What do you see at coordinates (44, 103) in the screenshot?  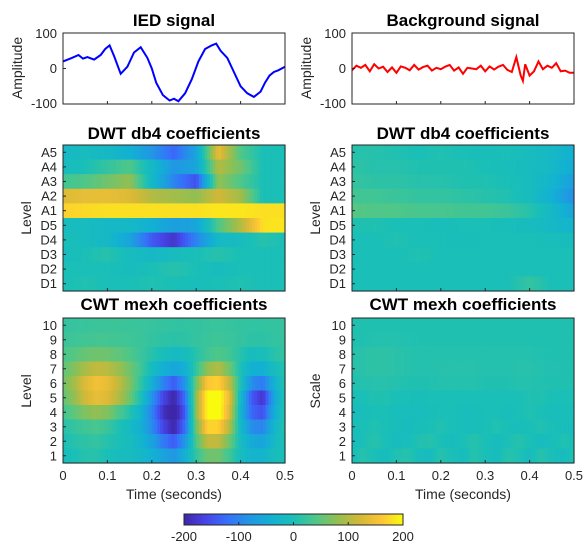 I see `ytick-ied-minus100: -100` at bounding box center [44, 103].